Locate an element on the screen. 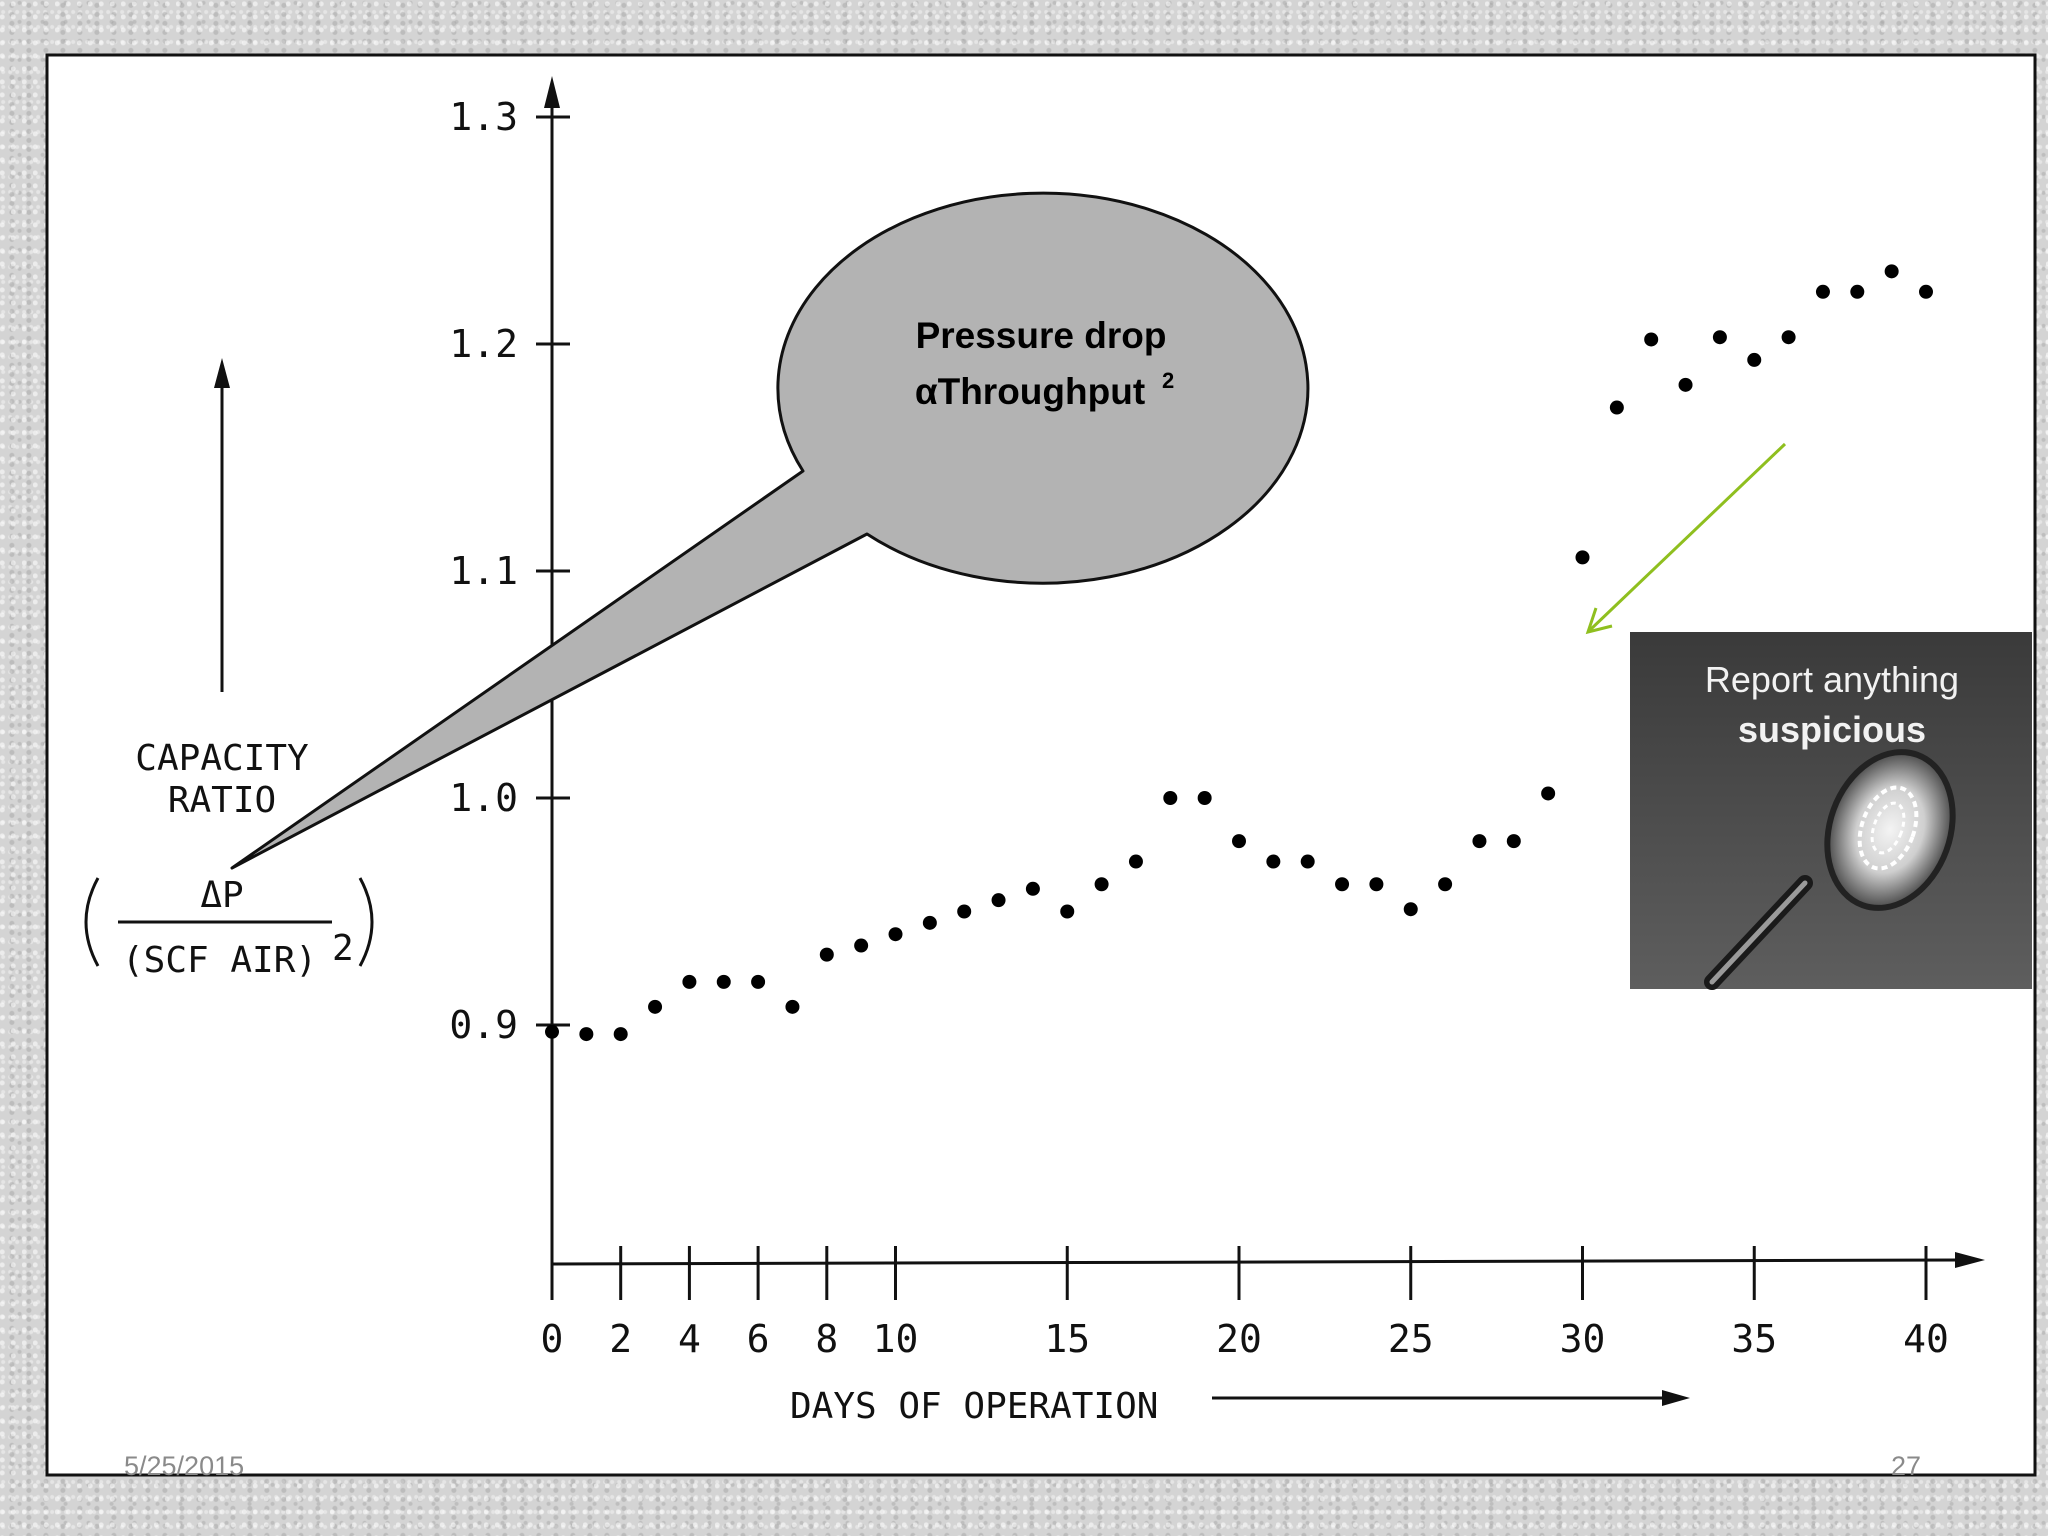 This screenshot has height=1536, width=2048. y-ticks: 0.9 1.0 1.1 1.2 1.3 is located at coordinates (509, 571).